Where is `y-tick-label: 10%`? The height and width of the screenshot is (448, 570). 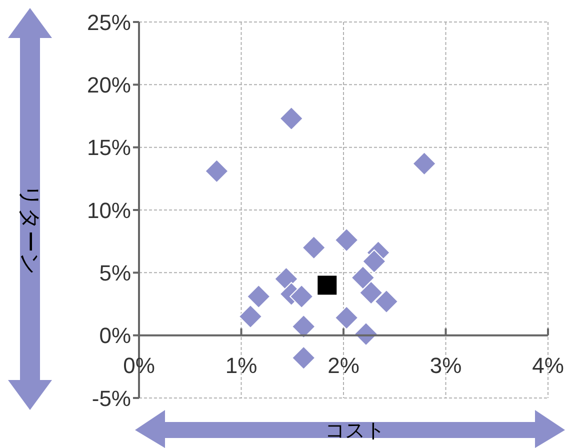 y-tick-label: 10% is located at coordinates (108, 210).